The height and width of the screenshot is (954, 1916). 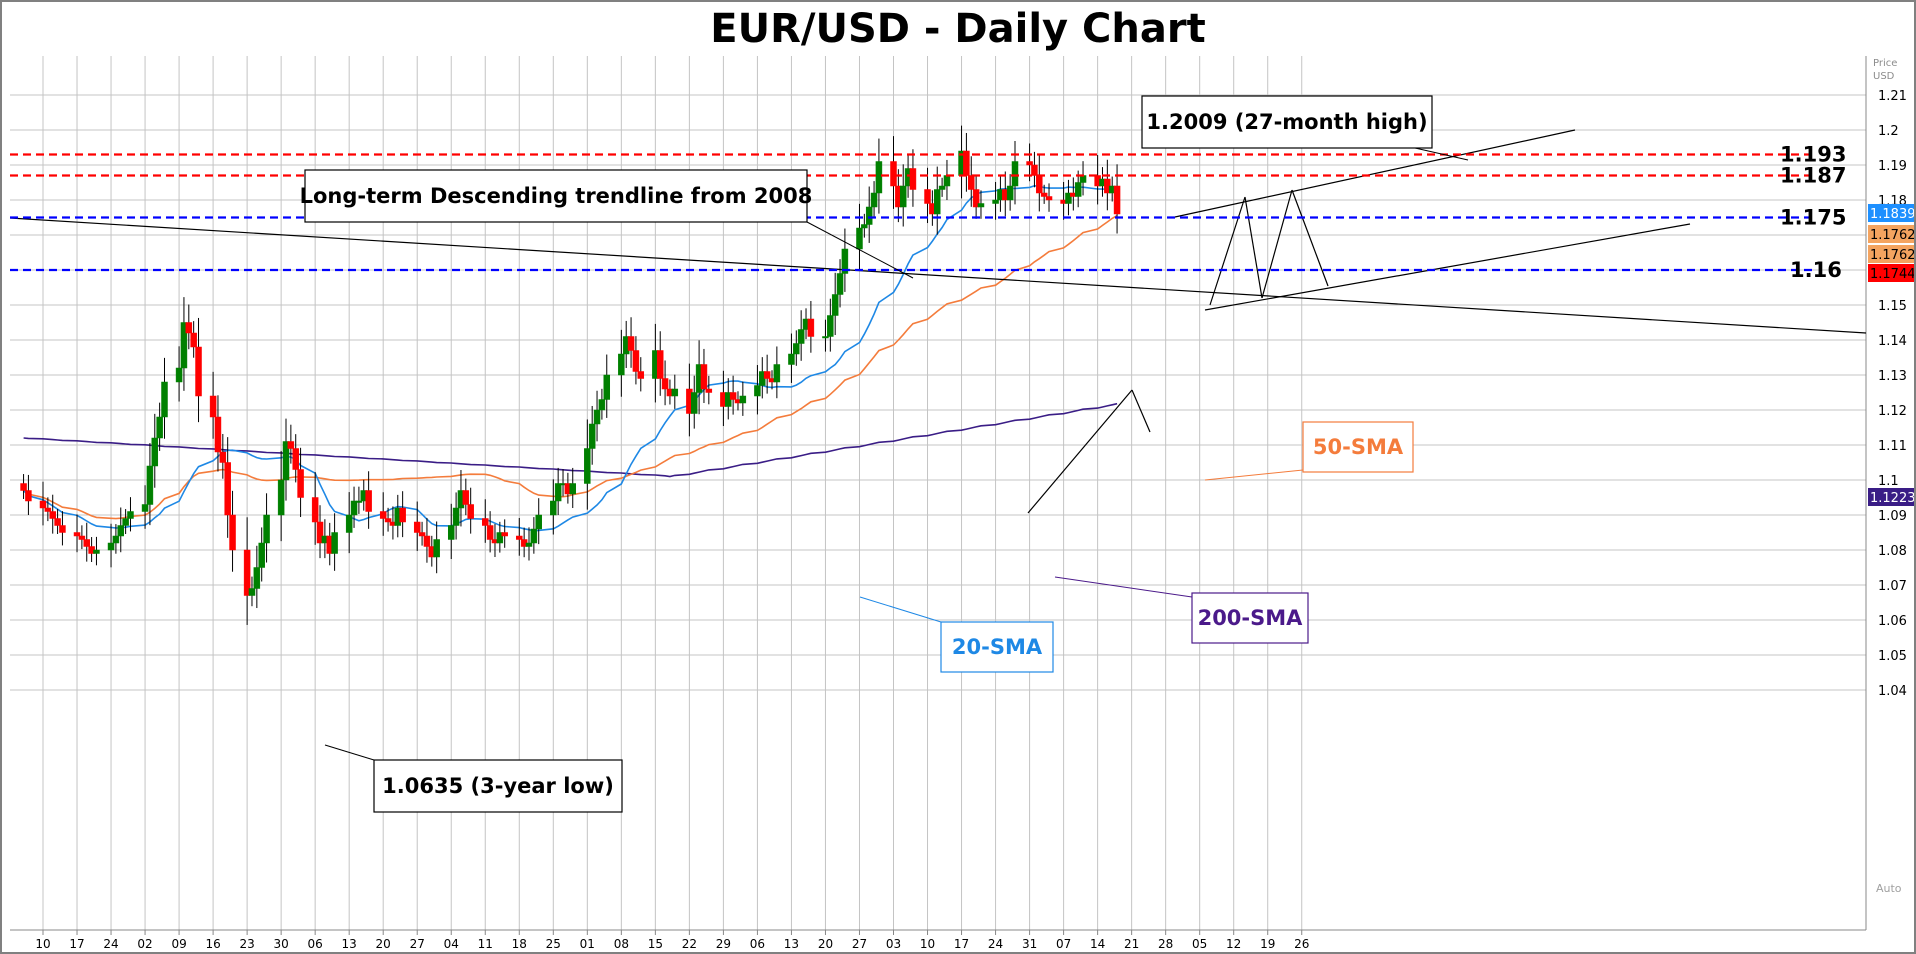 I want to click on price-tag, so click(x=1891, y=497).